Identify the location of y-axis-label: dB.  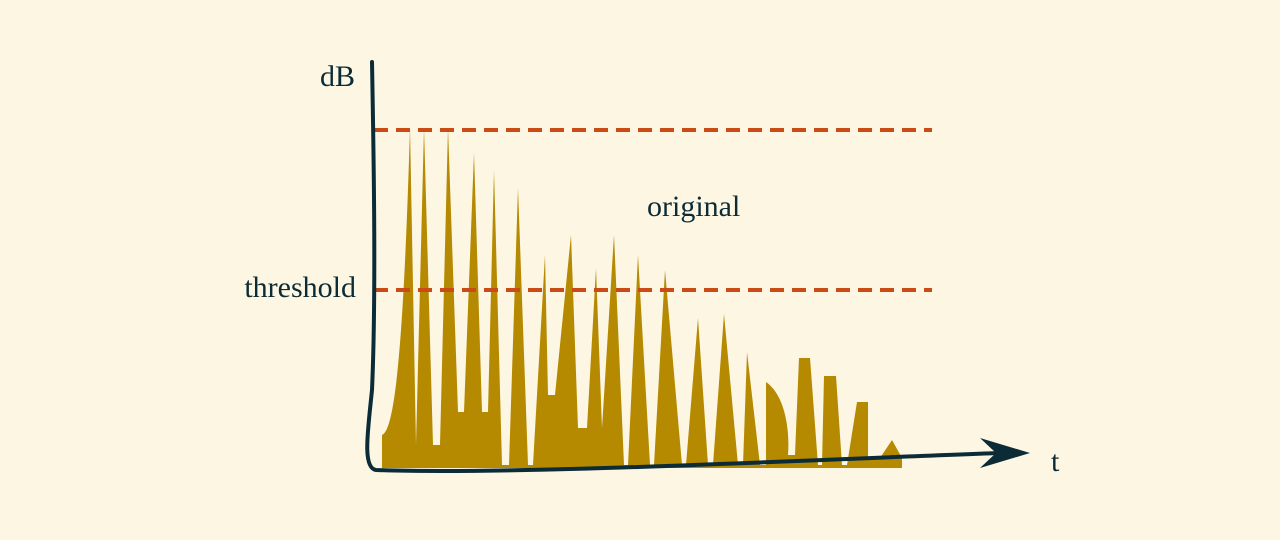
(338, 76).